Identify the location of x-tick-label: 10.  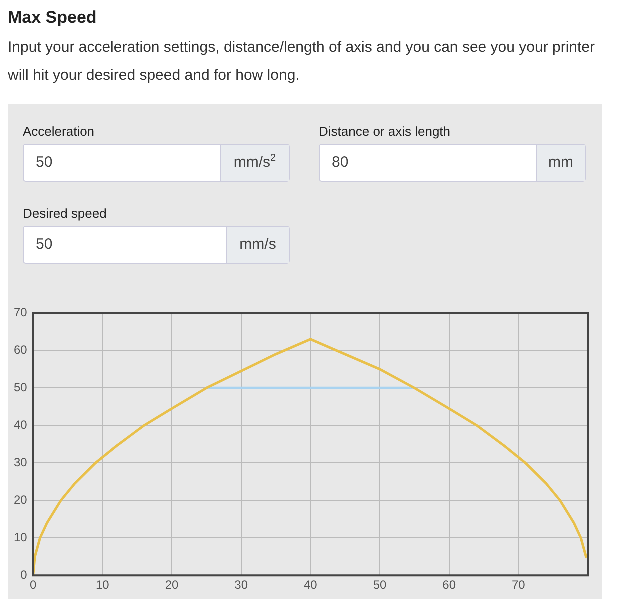
(103, 585).